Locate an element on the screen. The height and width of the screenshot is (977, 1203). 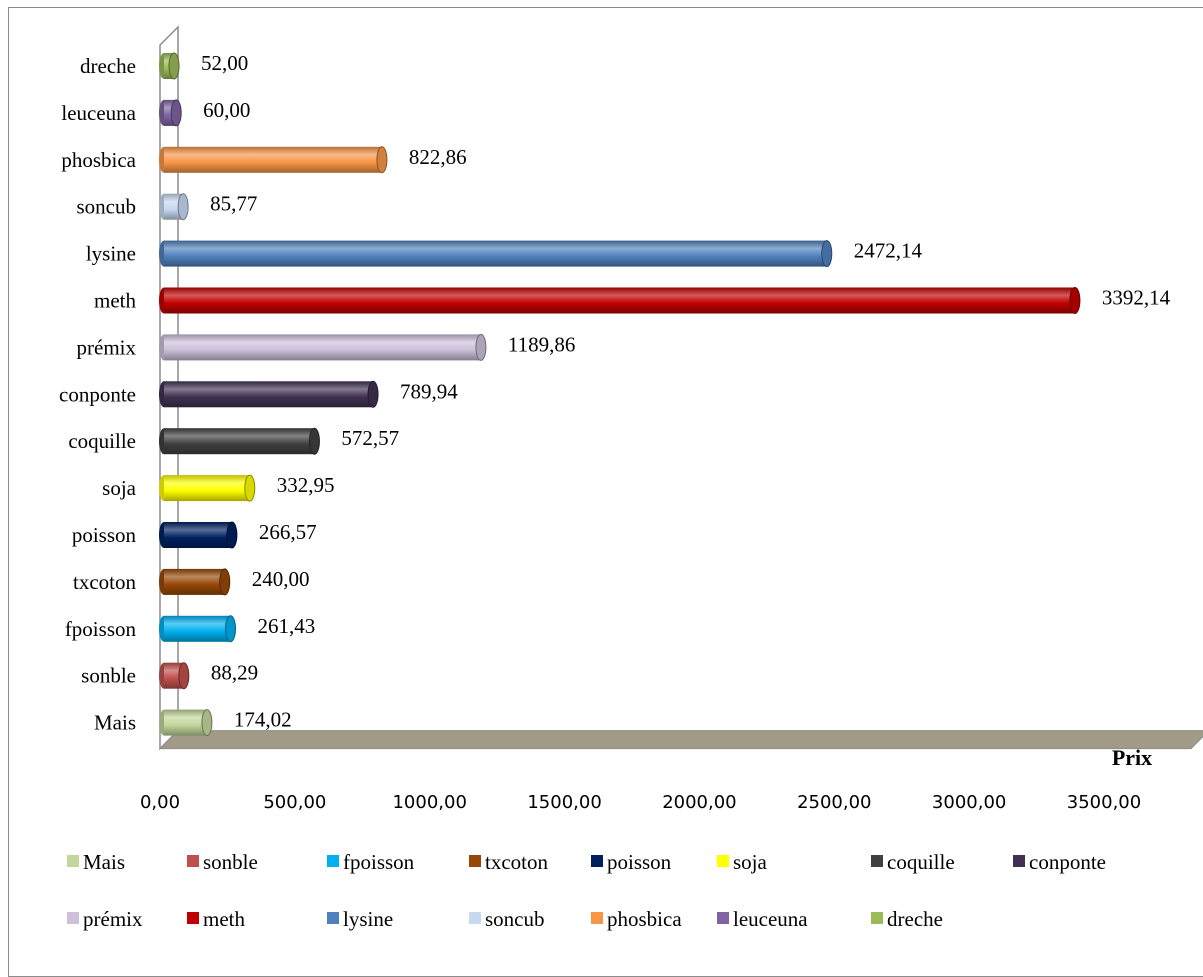
category-label-soncub: soncub is located at coordinates (107, 207).